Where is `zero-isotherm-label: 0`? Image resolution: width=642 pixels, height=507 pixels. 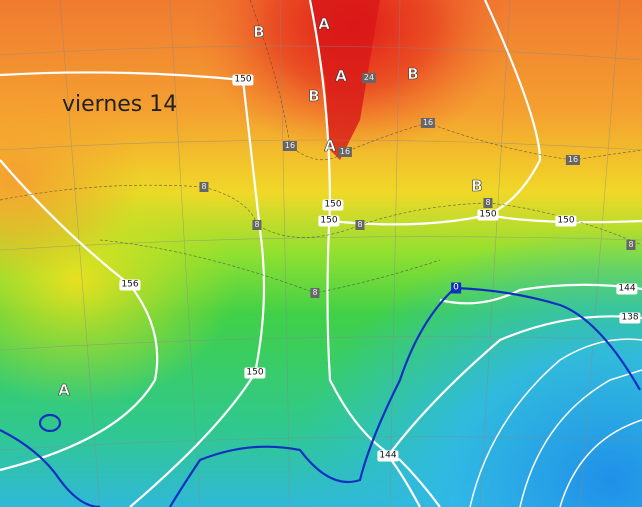 zero-isotherm-label: 0 is located at coordinates (456, 288).